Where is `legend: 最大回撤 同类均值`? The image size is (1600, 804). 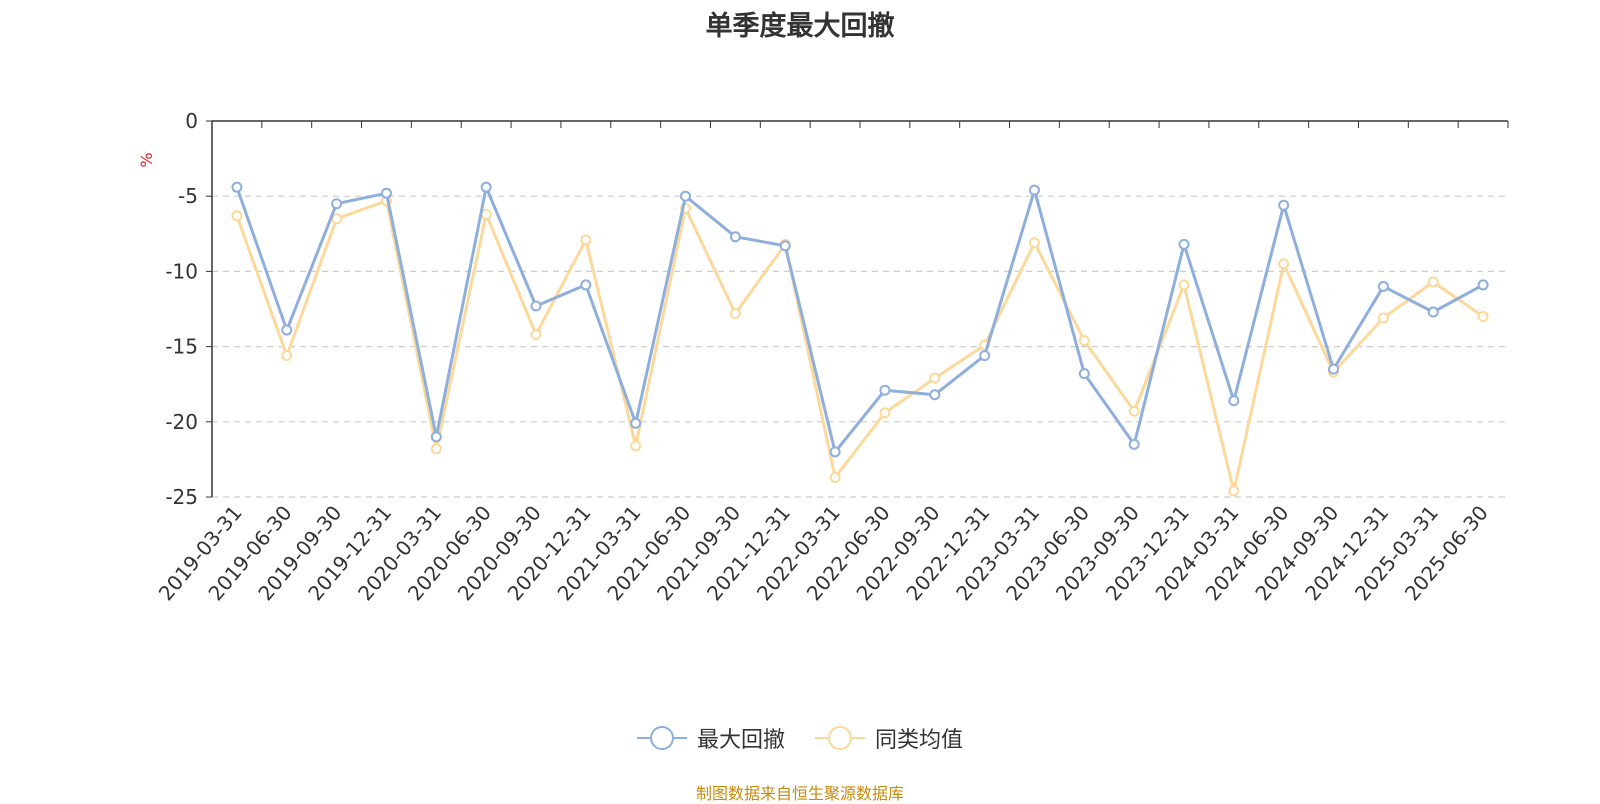
legend: 最大回撤 同类均值 is located at coordinates (800, 738).